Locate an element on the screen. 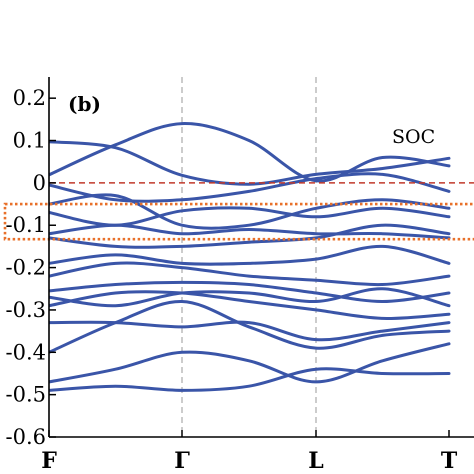 This screenshot has height=474, width=474. y-tick-label: -0.1 is located at coordinates (26, 225).